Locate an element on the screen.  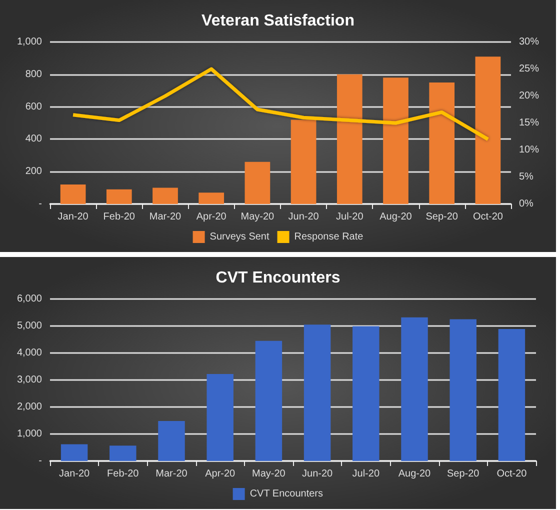
chart-title: Veteran Satisfaction is located at coordinates (278, 21).